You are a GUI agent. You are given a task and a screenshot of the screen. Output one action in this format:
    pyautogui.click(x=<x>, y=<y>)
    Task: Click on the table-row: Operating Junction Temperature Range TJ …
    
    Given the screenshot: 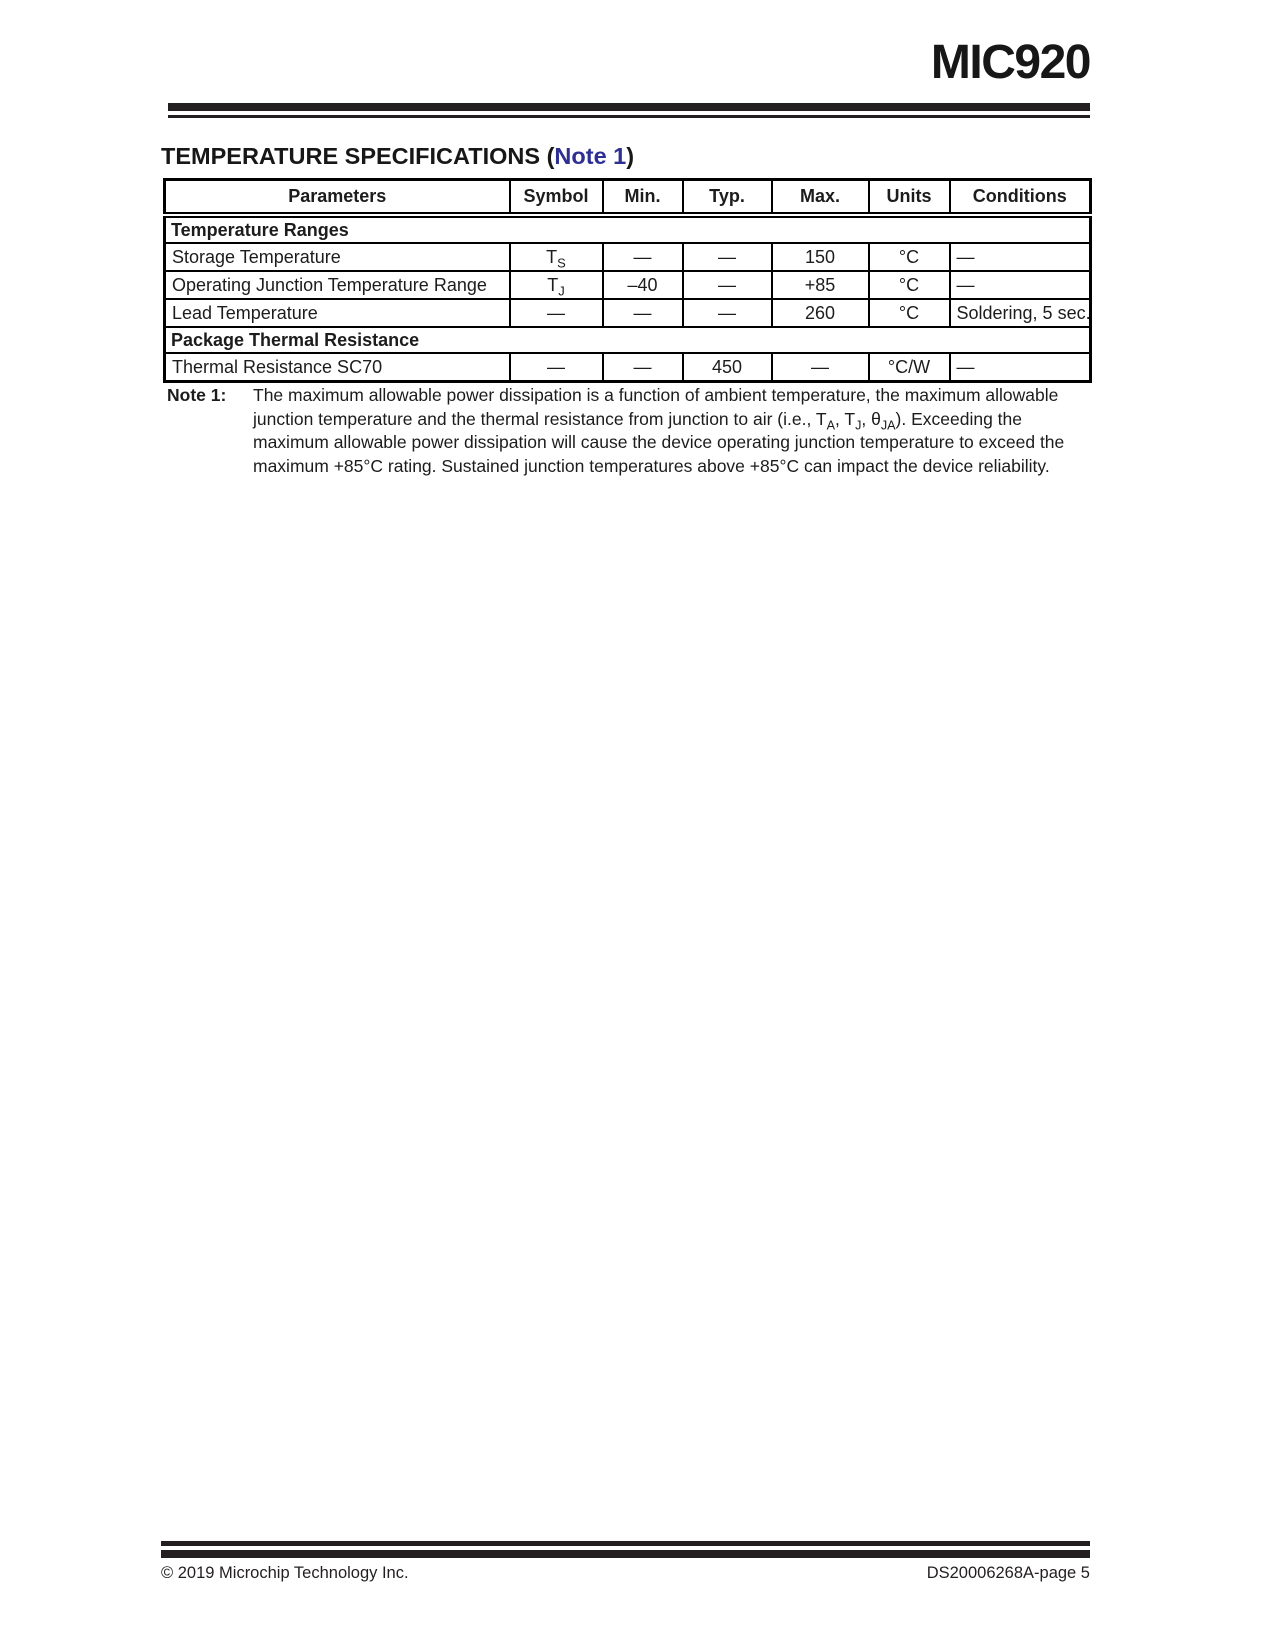 What is the action you would take?
    pyautogui.click(x=627, y=285)
    